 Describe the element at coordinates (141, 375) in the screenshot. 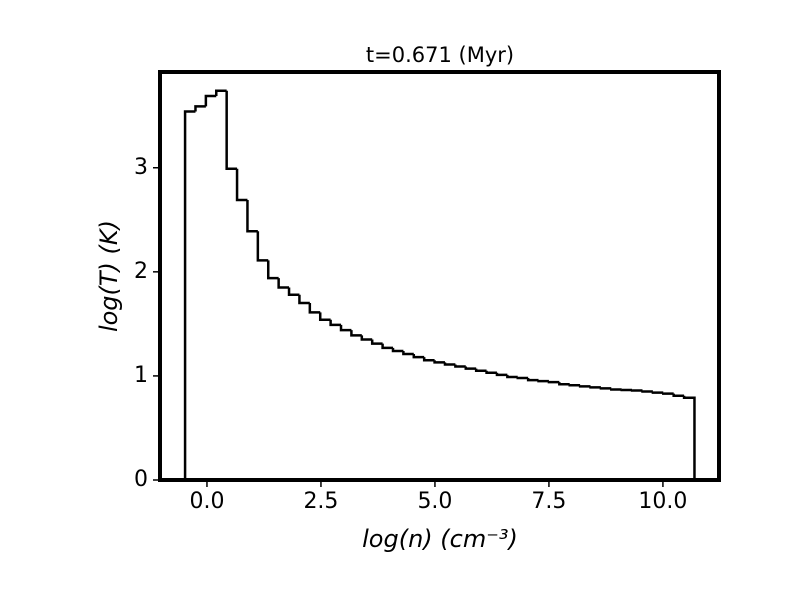

I see `y-tick-label: 1` at that location.